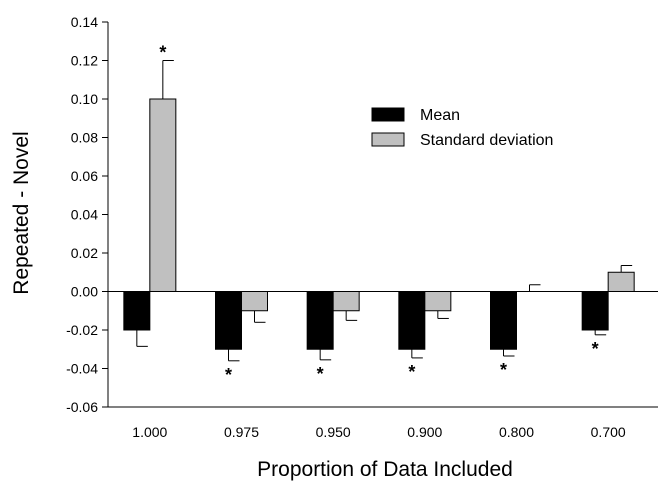 This screenshot has width=658, height=485. I want to click on significance-star-mean-2: *, so click(320, 374).